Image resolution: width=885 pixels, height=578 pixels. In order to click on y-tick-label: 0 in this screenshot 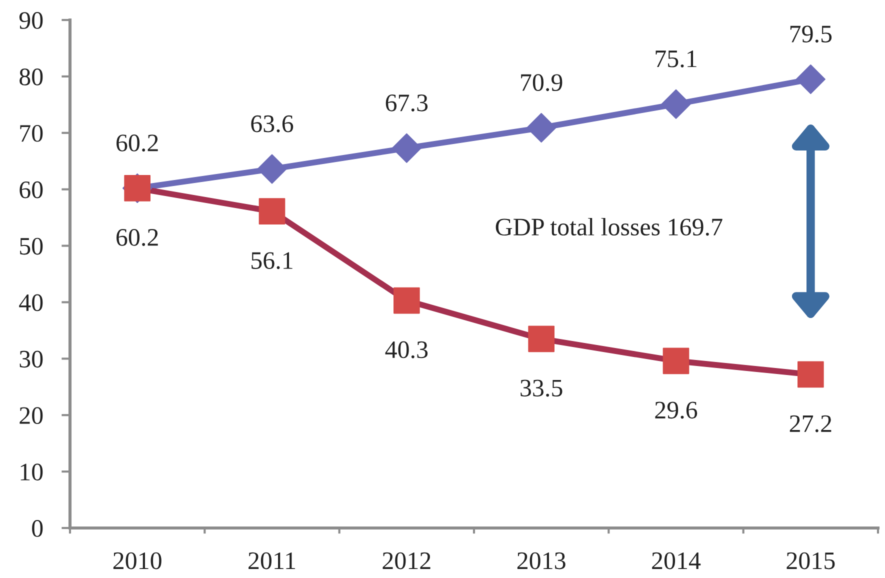, I will do `click(37, 528)`.